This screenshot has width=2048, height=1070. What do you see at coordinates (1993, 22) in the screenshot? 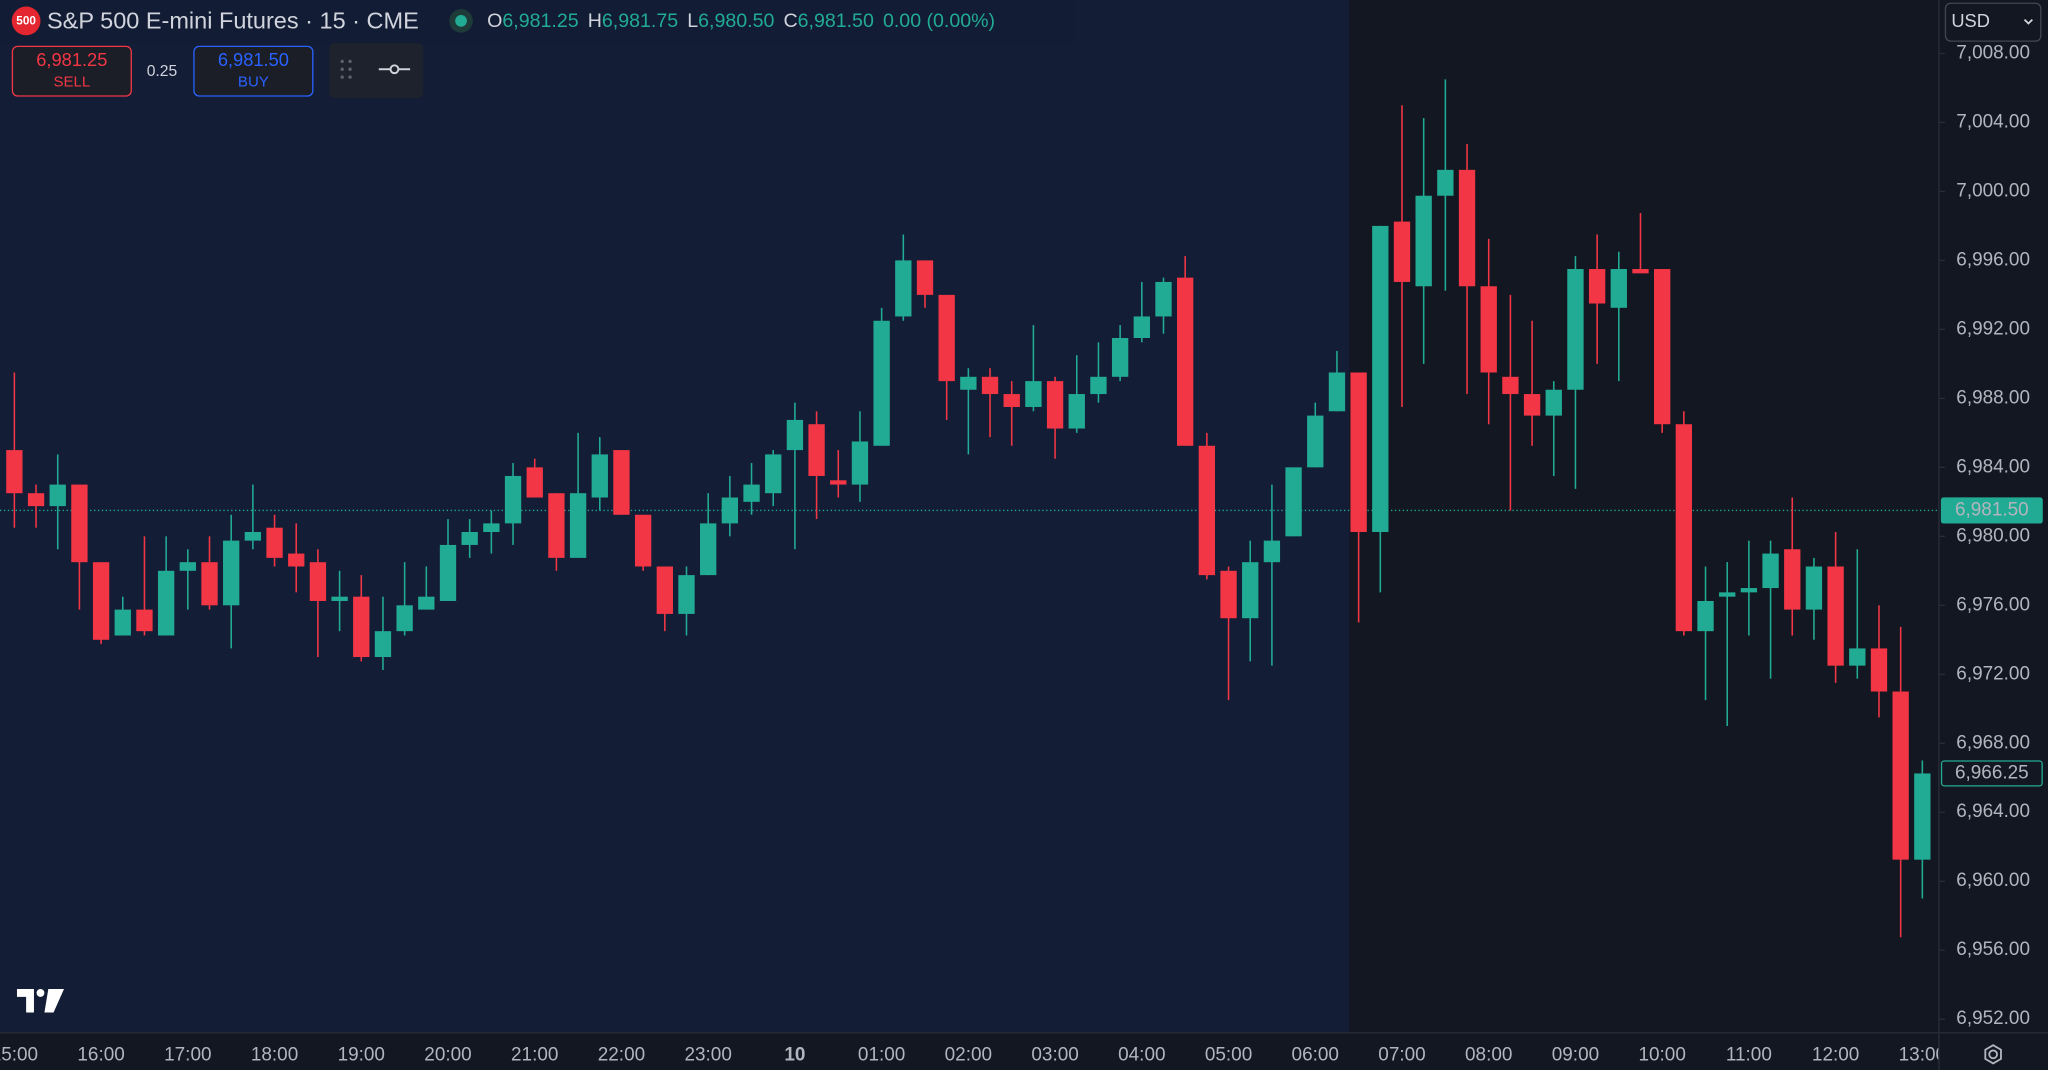
I see `currency-select` at bounding box center [1993, 22].